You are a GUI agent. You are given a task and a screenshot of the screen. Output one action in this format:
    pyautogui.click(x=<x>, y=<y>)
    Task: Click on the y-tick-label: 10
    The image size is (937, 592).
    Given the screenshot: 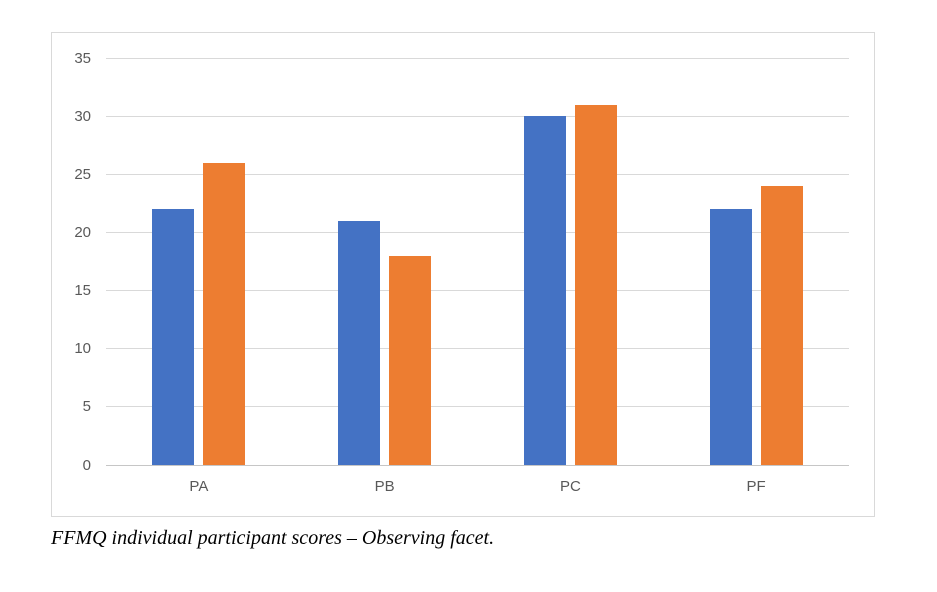 What is the action you would take?
    pyautogui.click(x=82, y=349)
    